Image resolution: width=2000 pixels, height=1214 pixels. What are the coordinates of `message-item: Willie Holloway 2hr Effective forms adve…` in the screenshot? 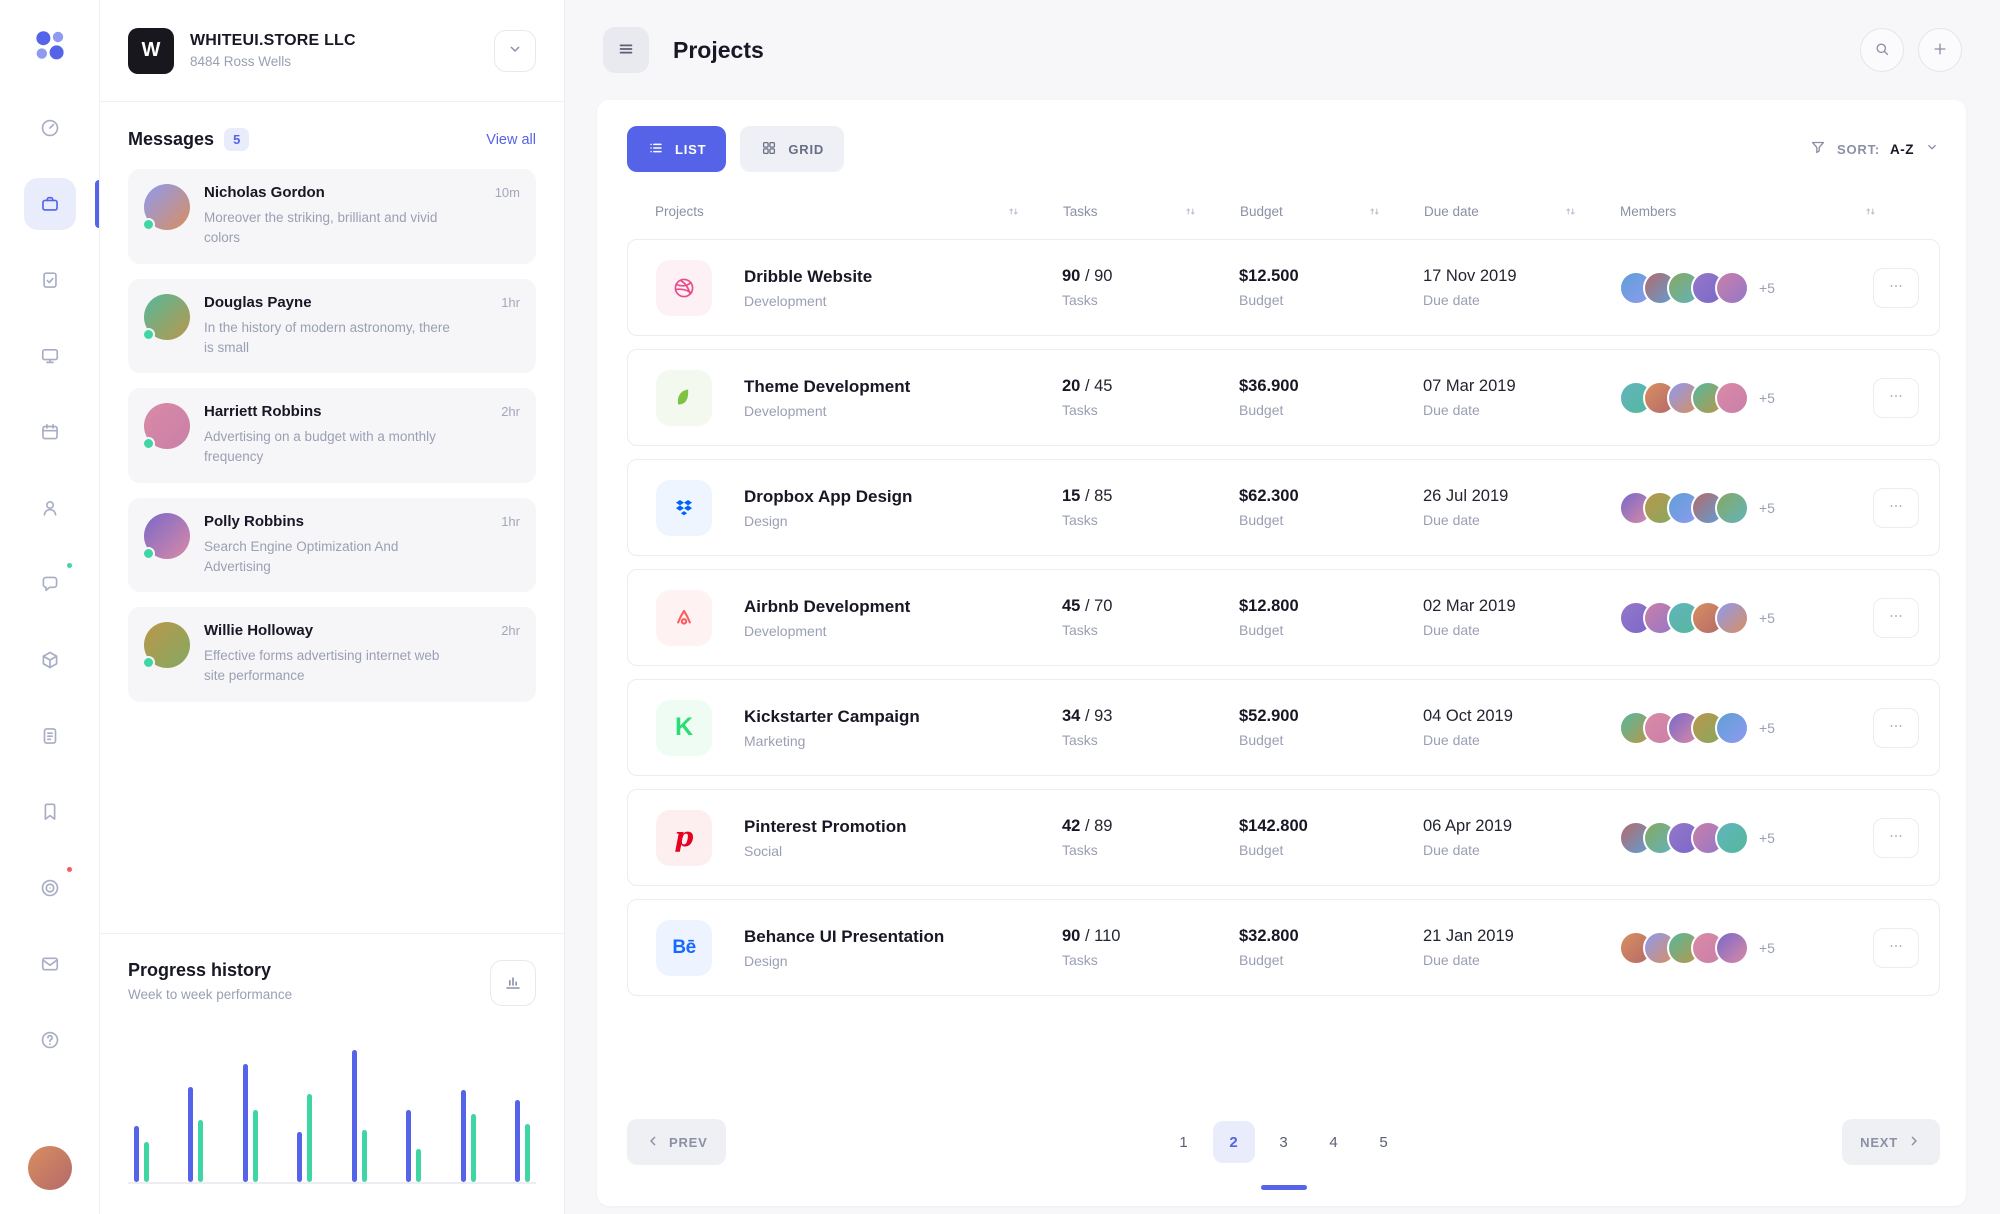 It's located at (332, 654).